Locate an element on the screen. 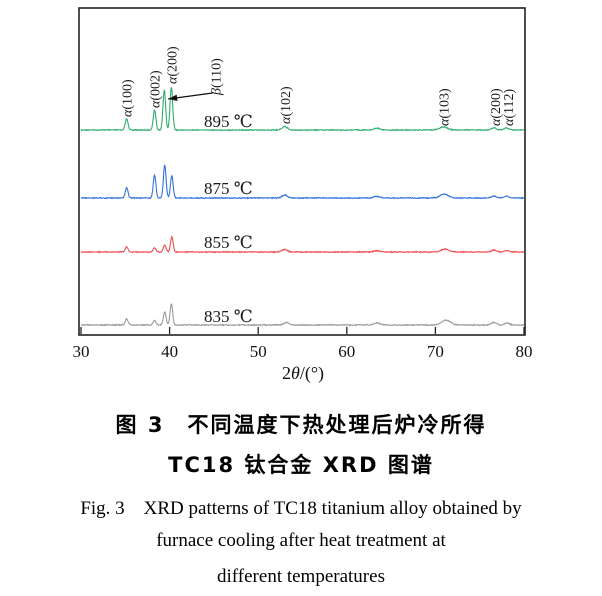  beta110-arrowhead-icon is located at coordinates (173, 97).